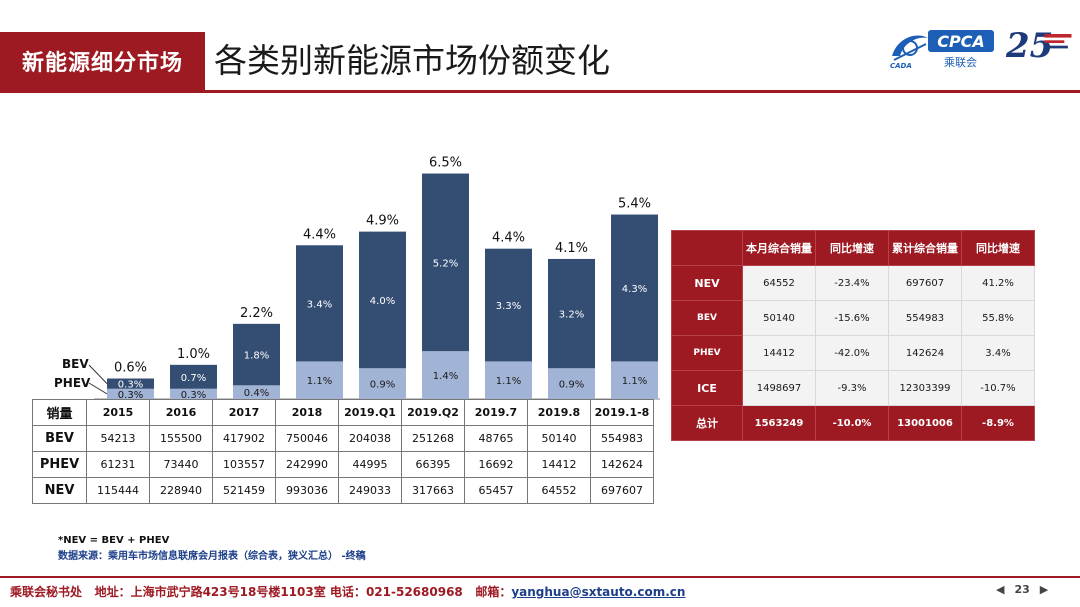  I want to click on anniversary-ribbon-icon, so click(1058, 41).